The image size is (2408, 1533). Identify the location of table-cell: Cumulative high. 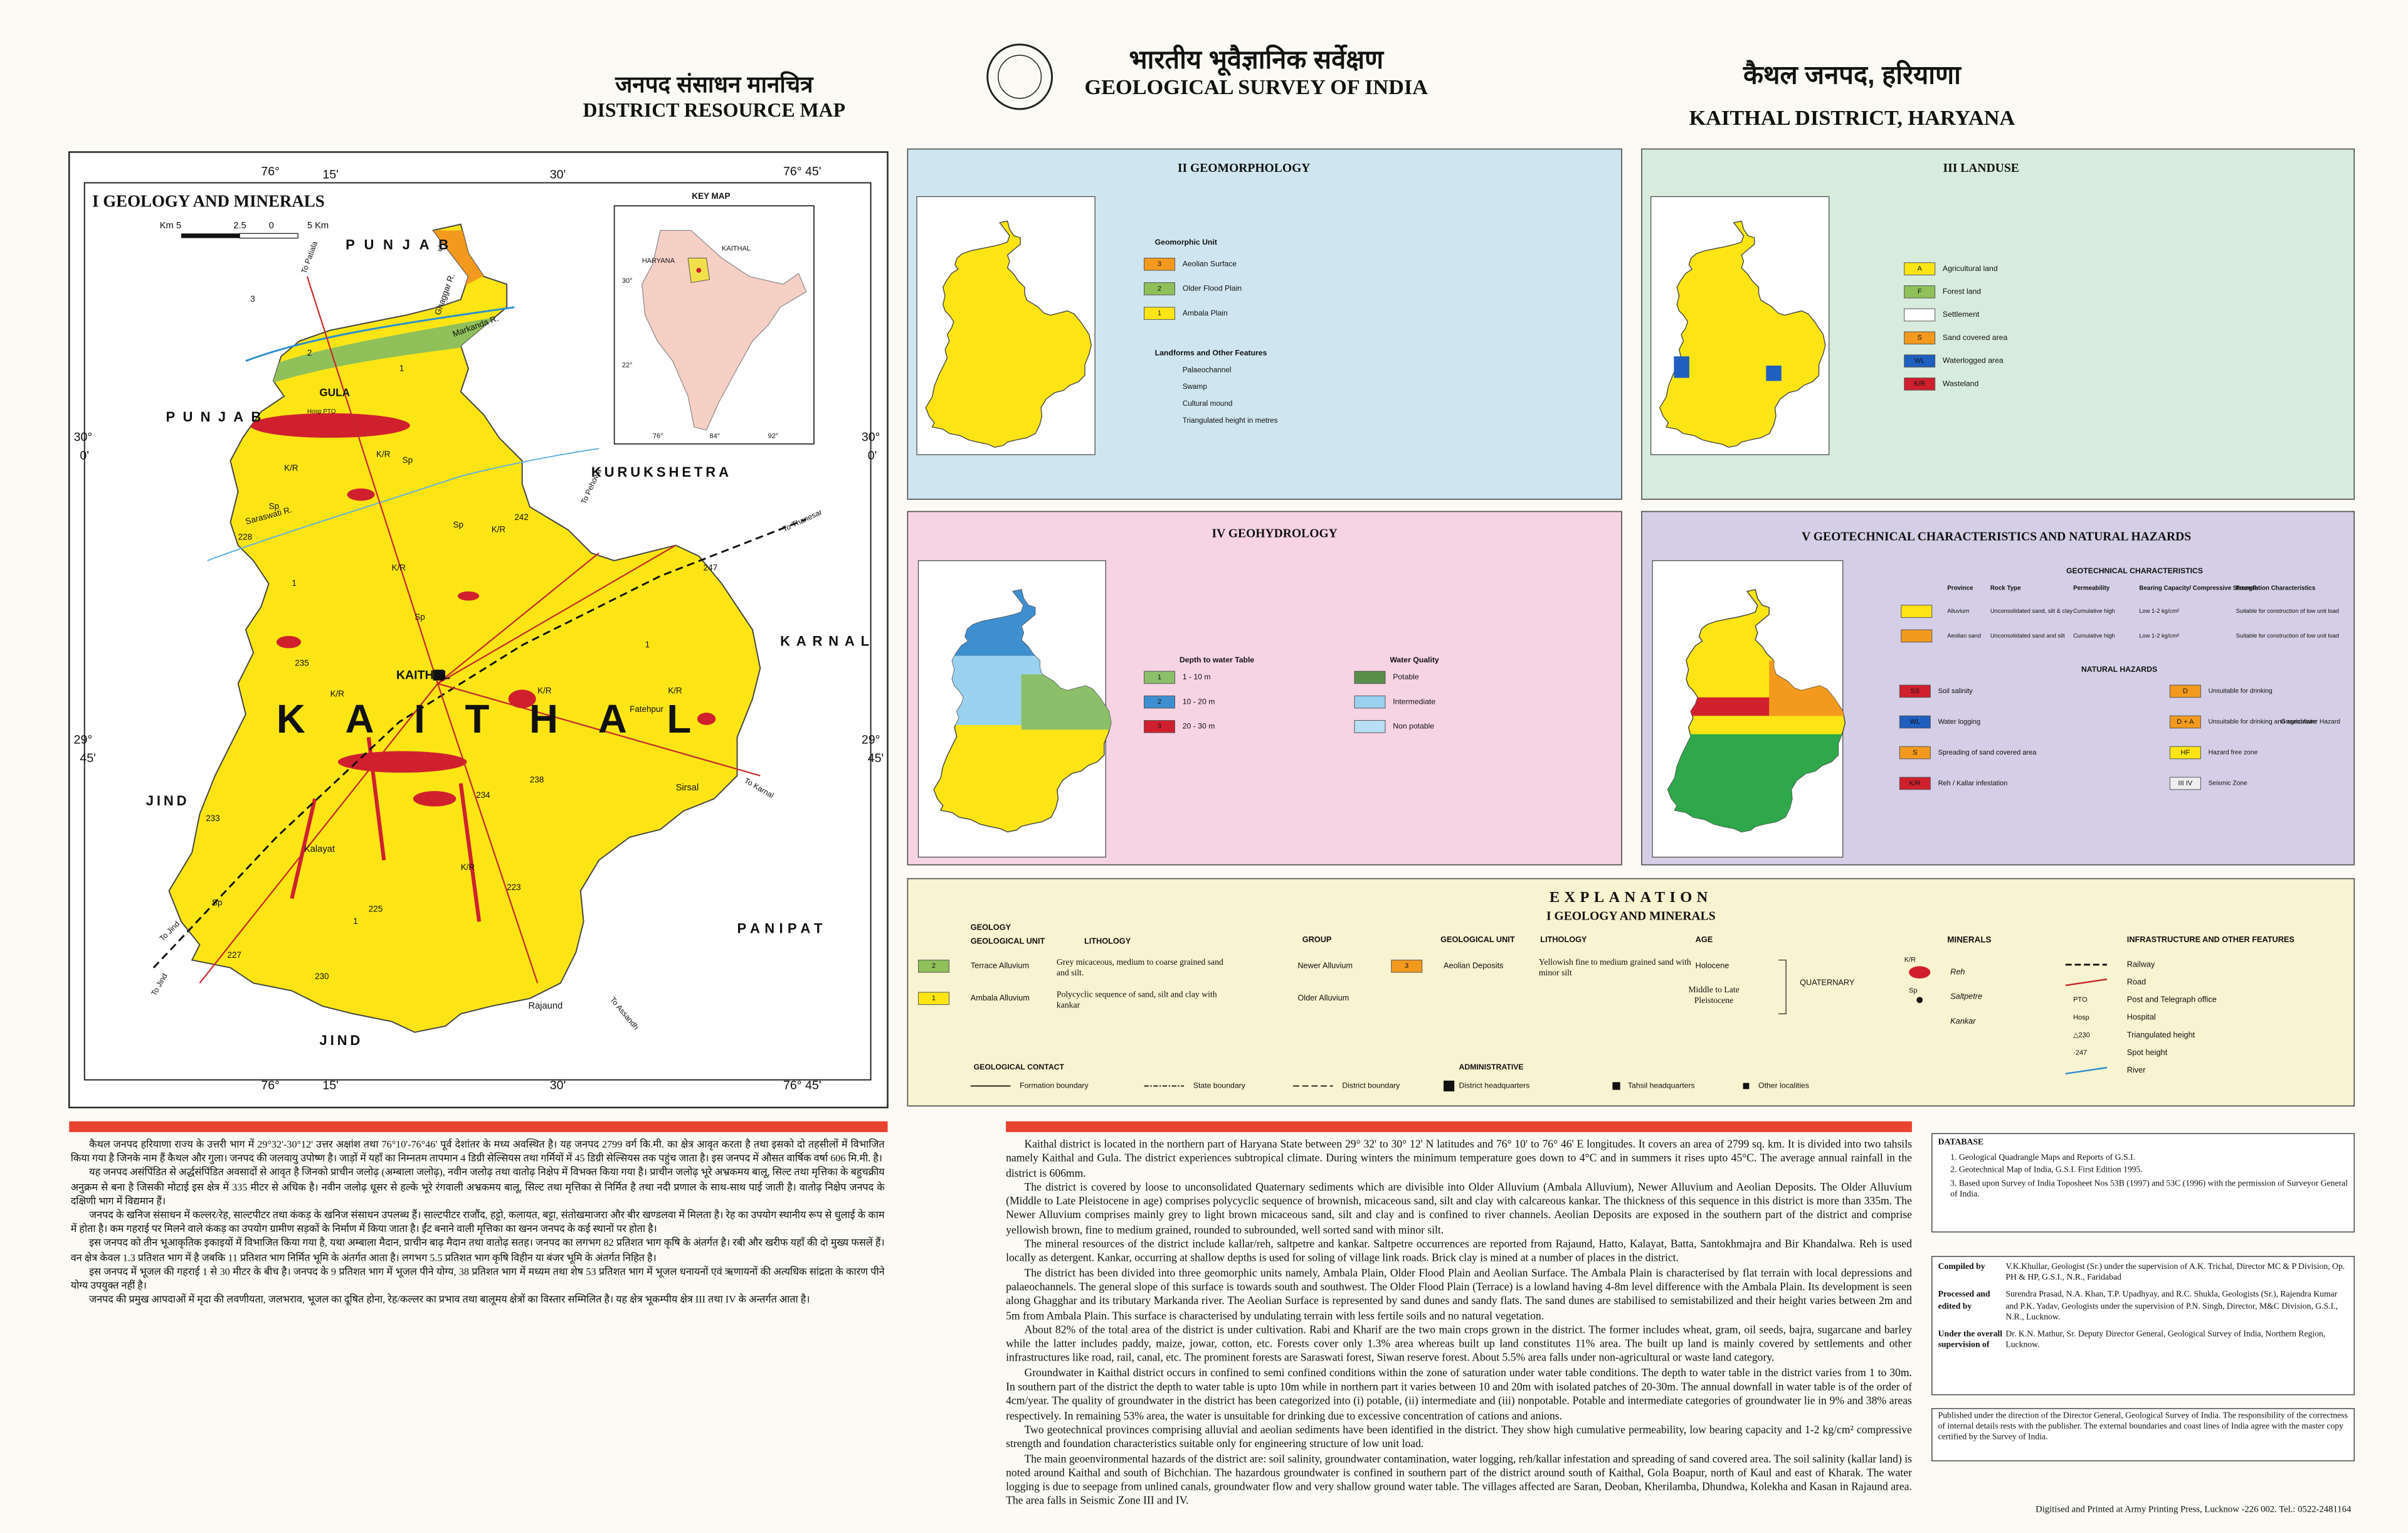
(2094, 635).